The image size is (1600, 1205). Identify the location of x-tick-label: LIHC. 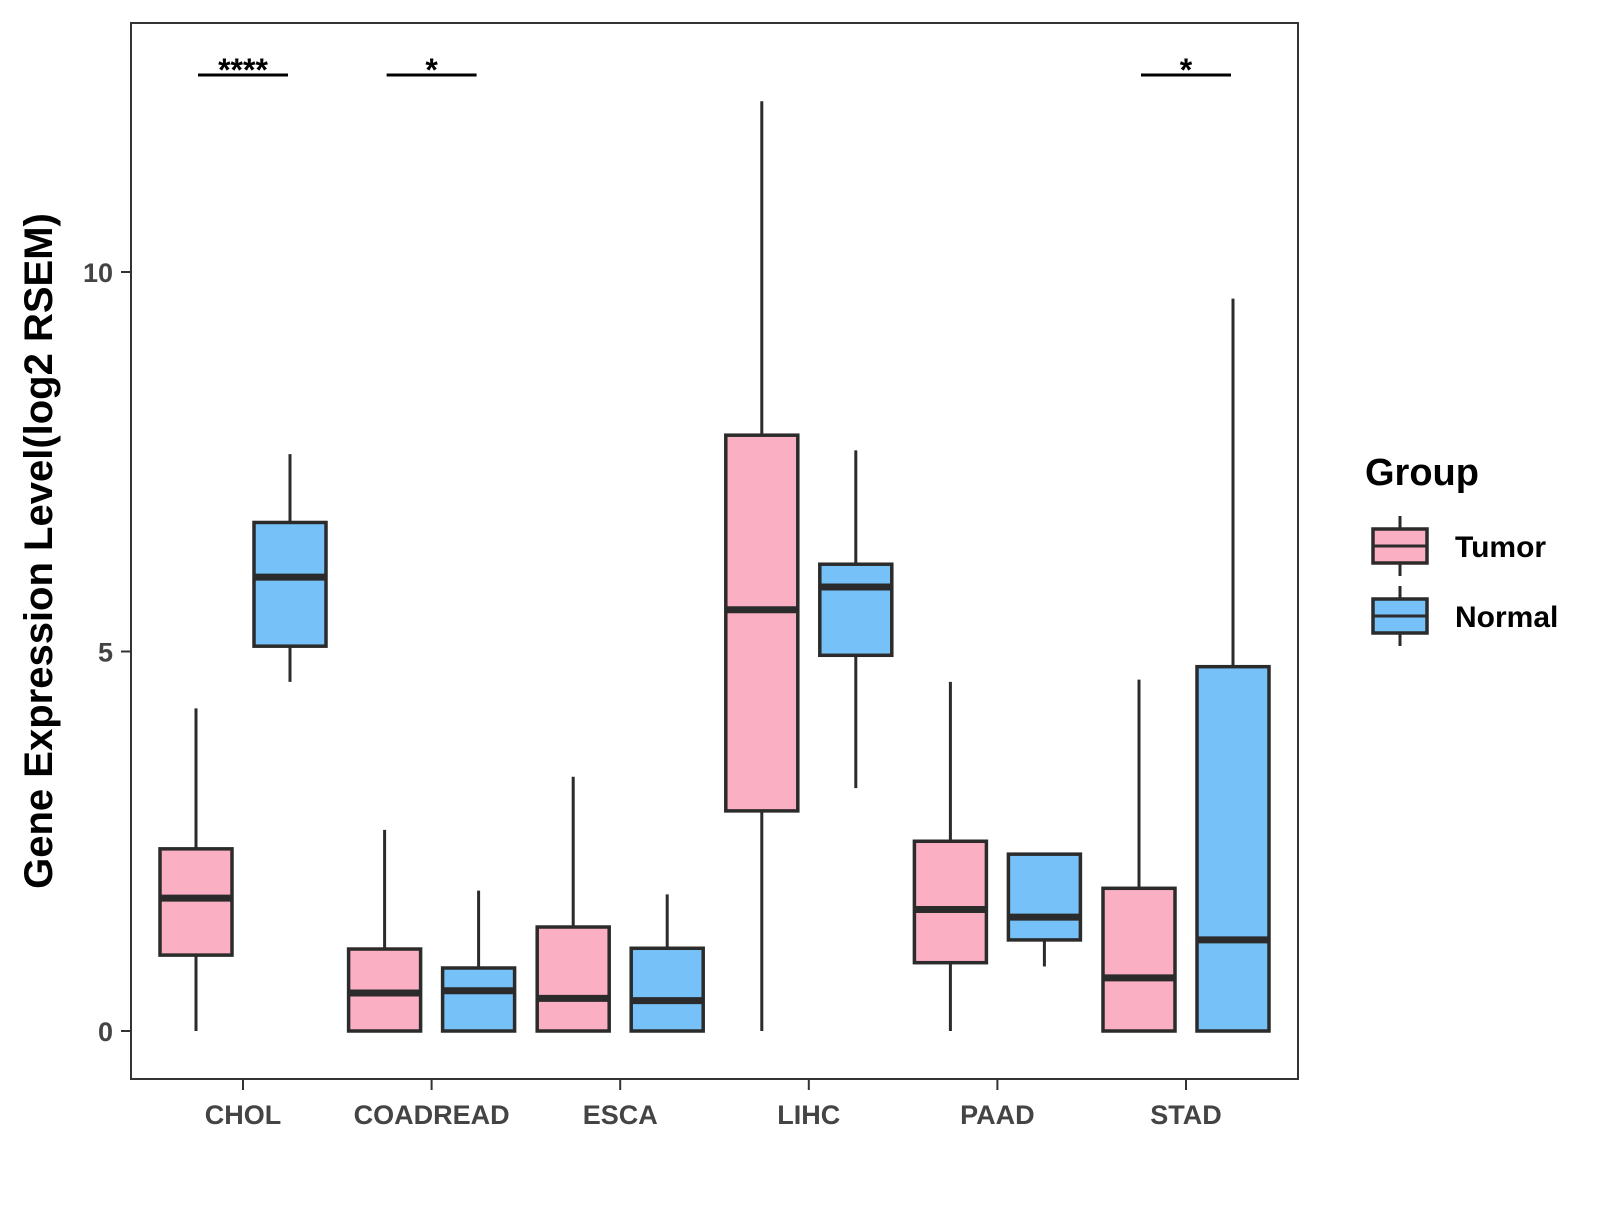
(808, 1115).